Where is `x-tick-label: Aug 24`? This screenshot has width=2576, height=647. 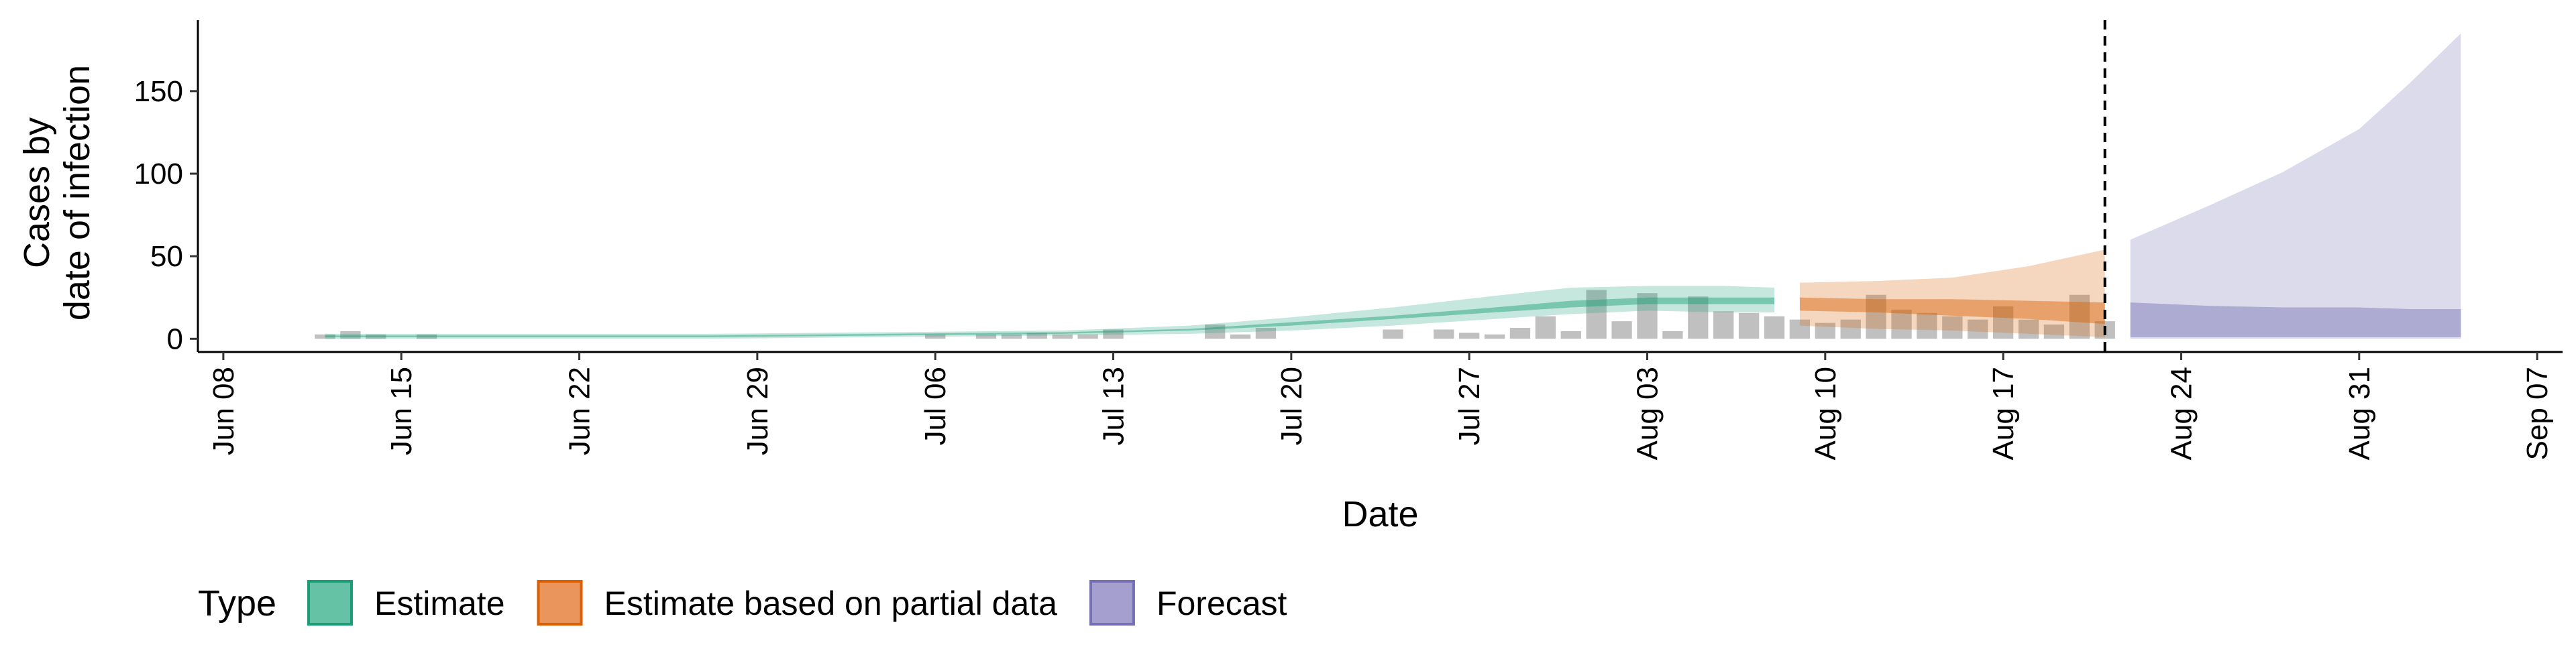 x-tick-label: Aug 24 is located at coordinates (2181, 414).